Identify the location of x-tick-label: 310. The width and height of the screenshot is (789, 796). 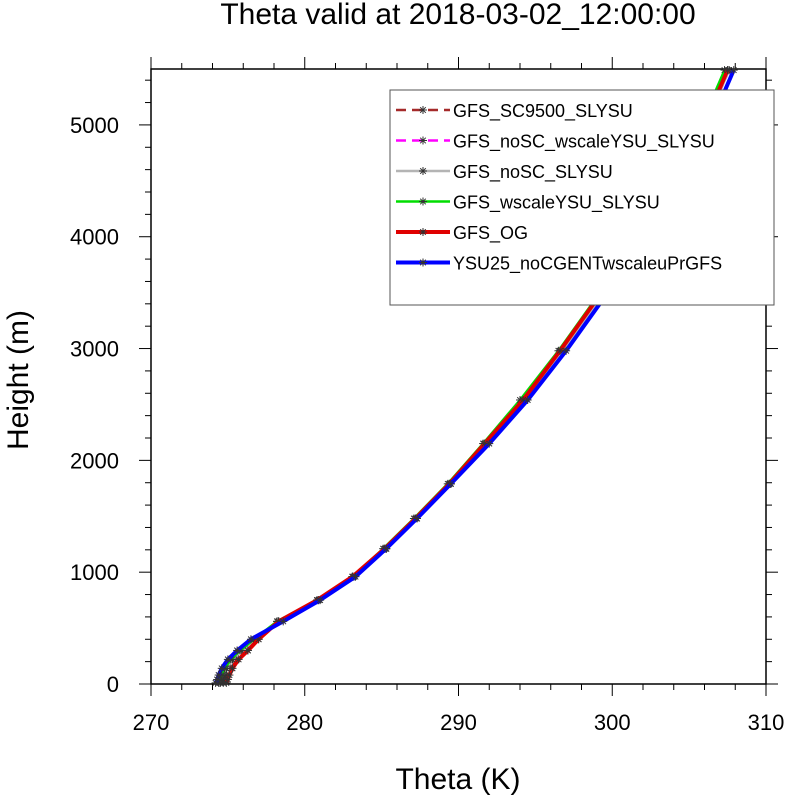
(766, 722).